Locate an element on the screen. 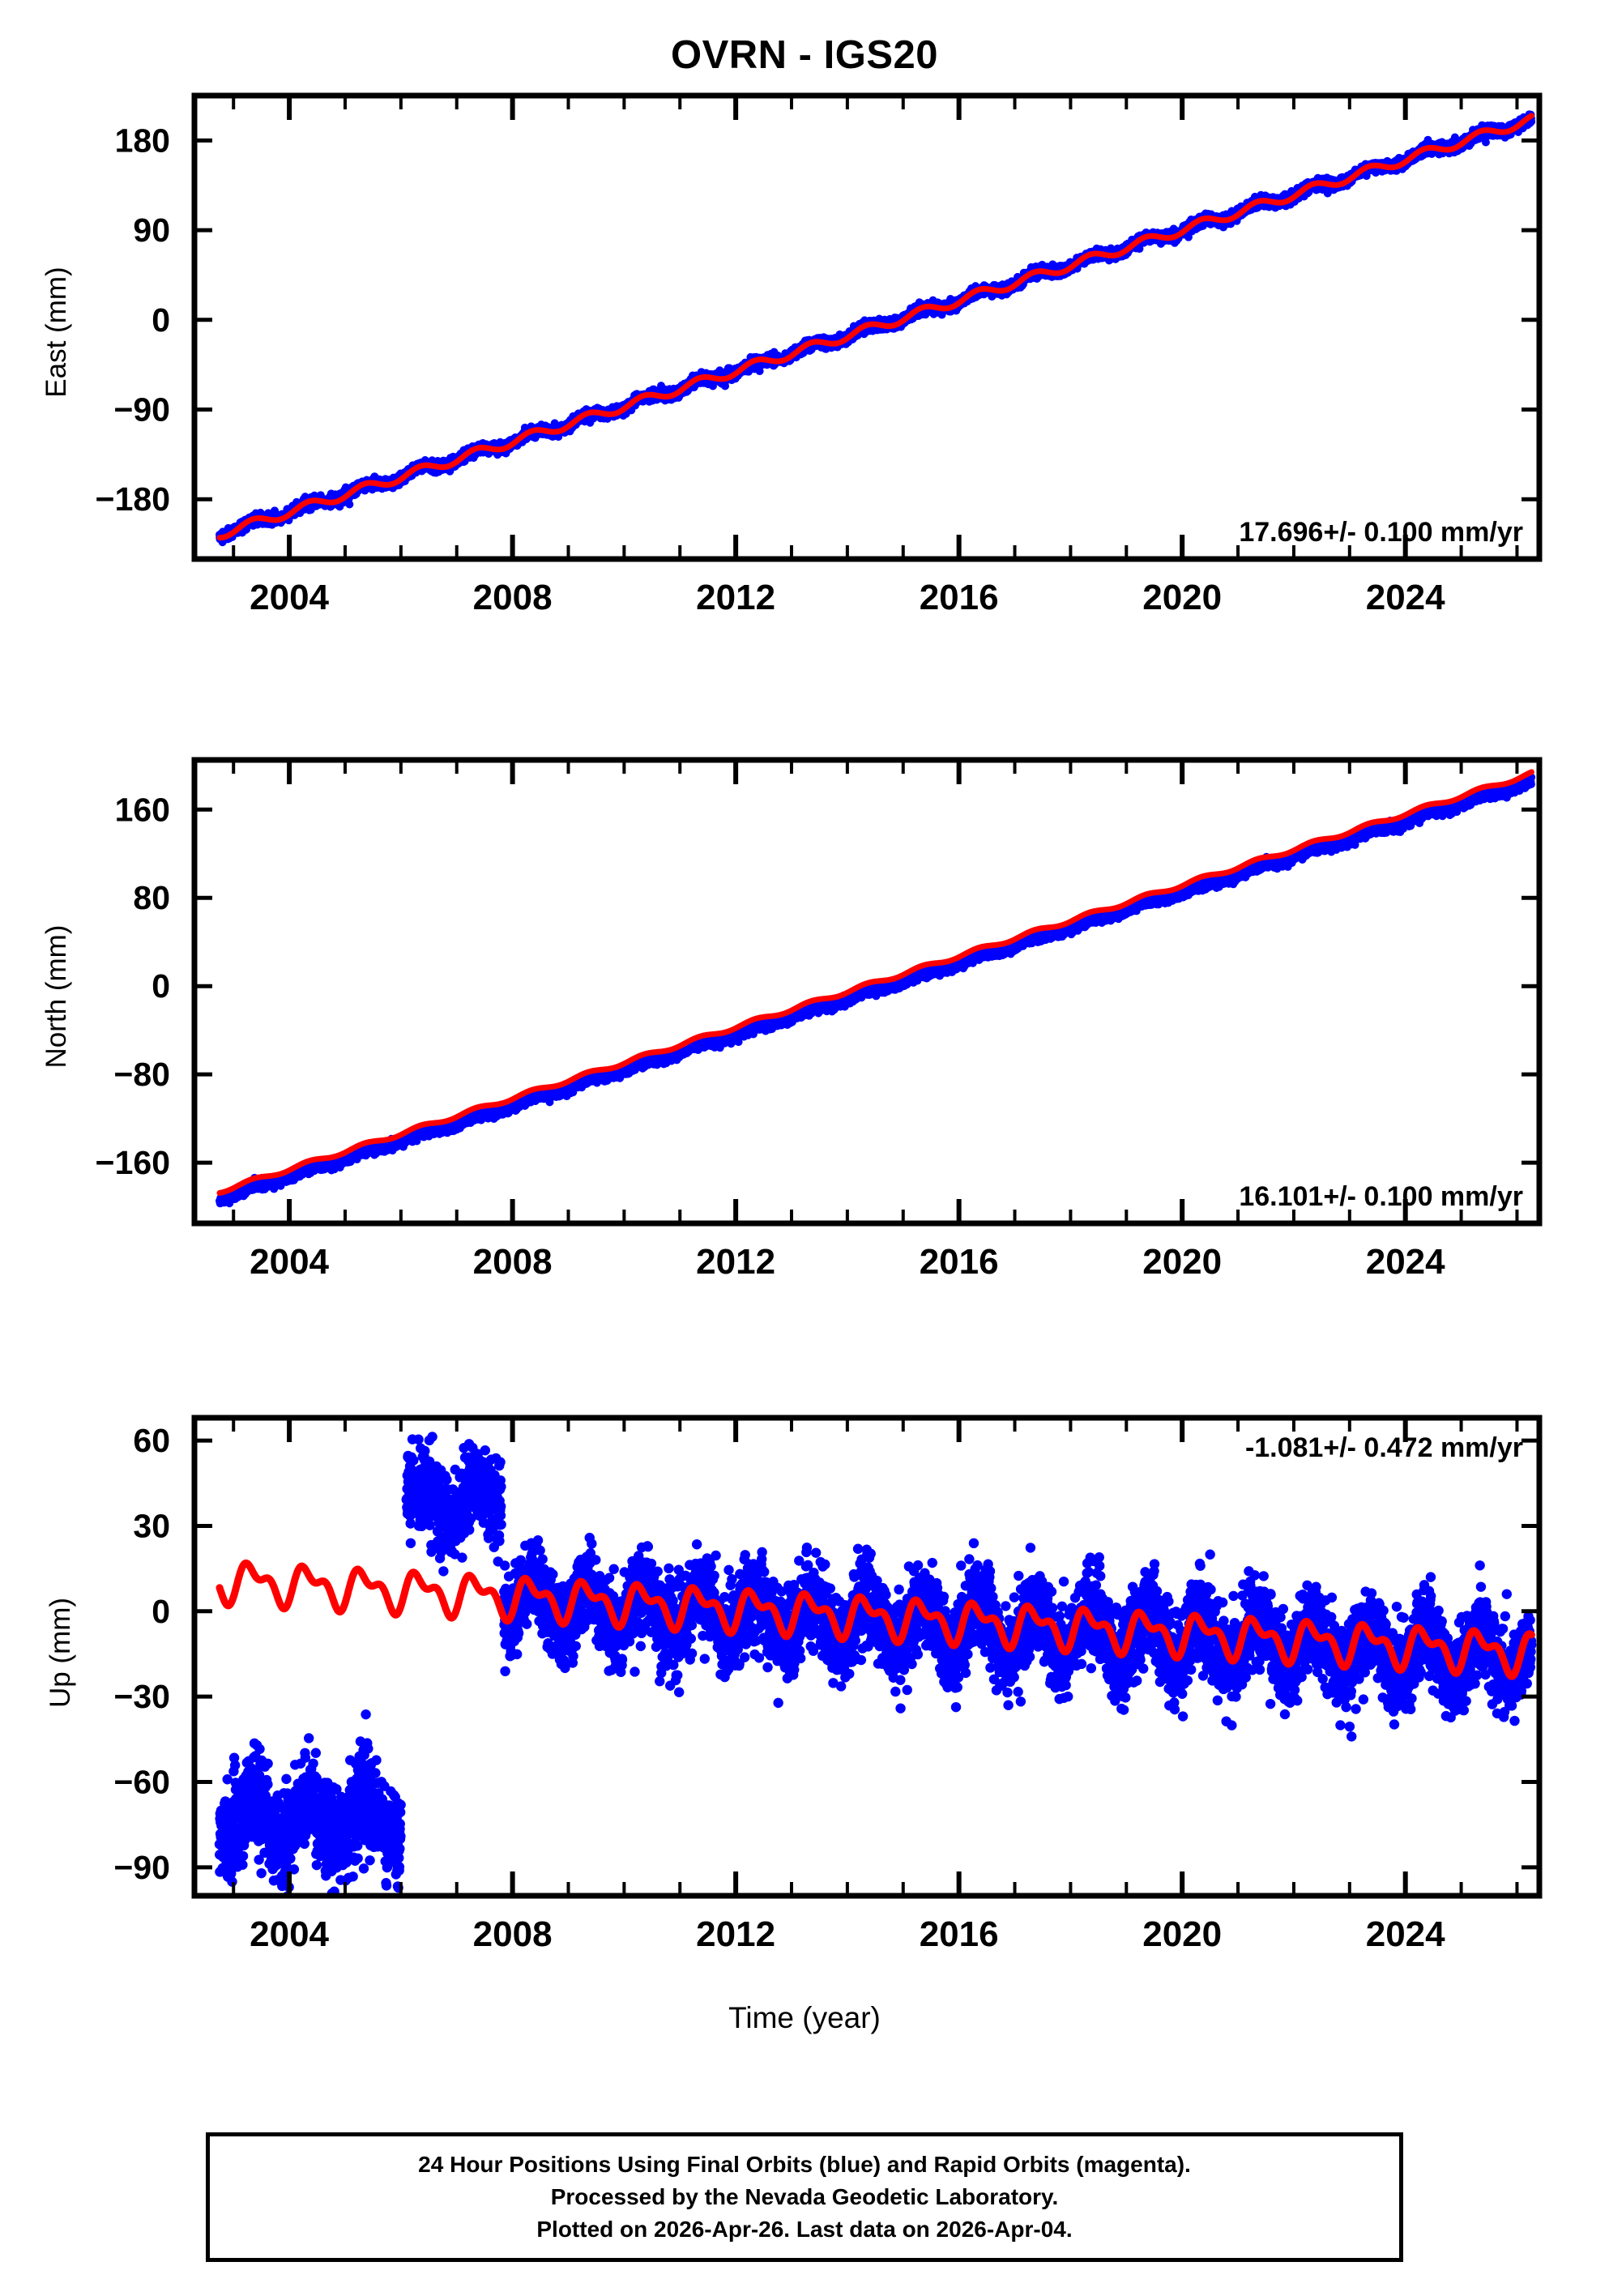 This screenshot has width=1609, height=2296. rate-annotation: 17.696+/- 0.100 mm/yr is located at coordinates (1381, 532).